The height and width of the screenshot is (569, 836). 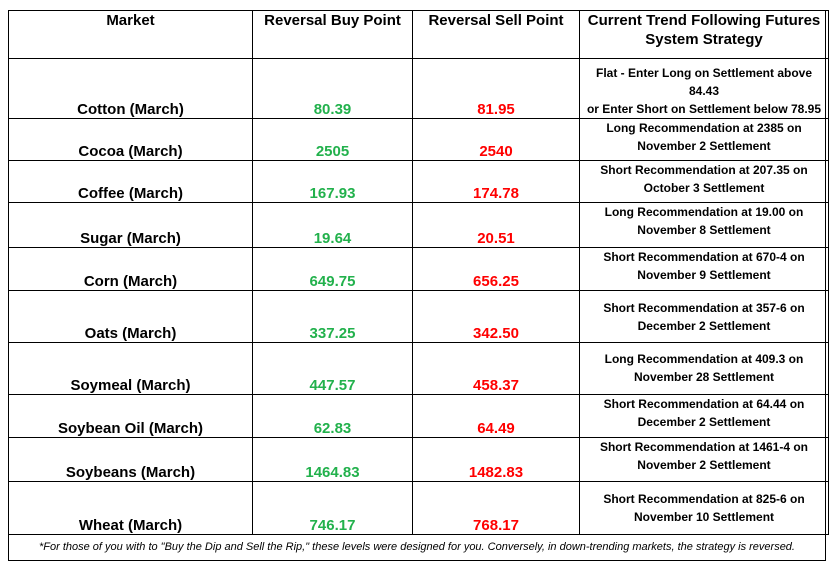 I want to click on buy-point-cell: 447.57, so click(x=332, y=368).